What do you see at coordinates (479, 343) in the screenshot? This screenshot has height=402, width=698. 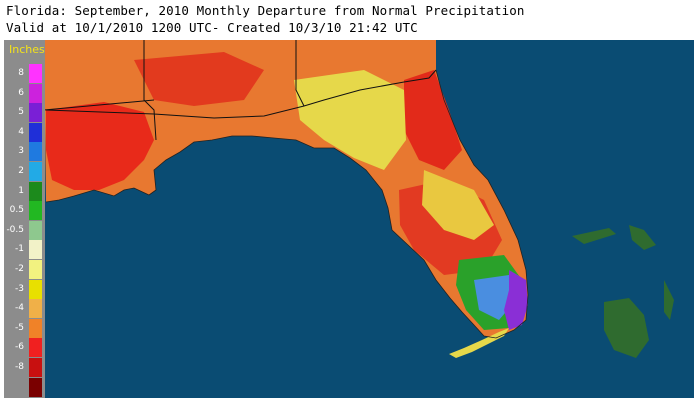 I see `florida-keys` at bounding box center [479, 343].